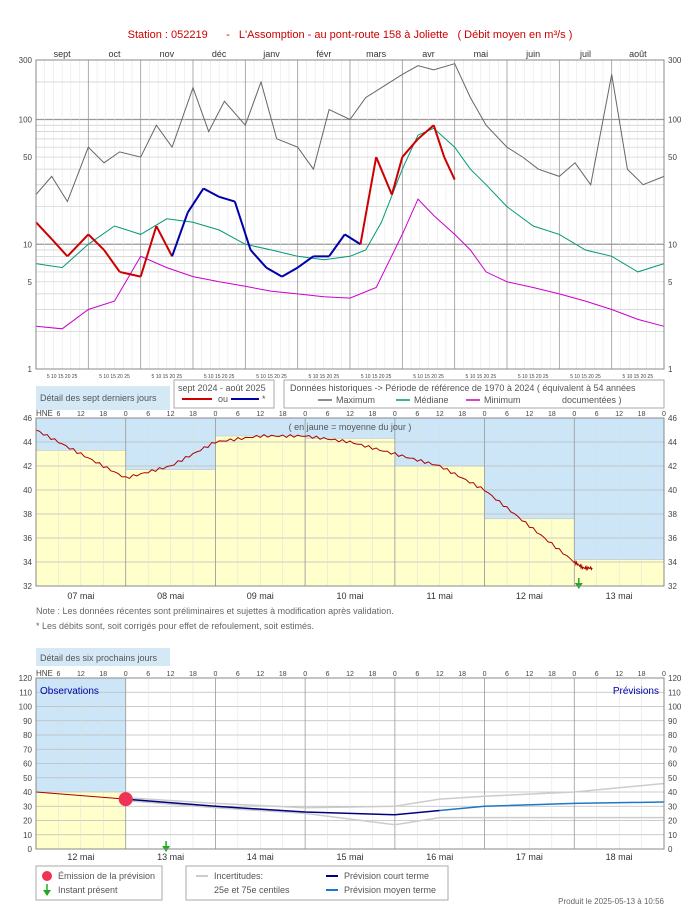 The width and height of the screenshot is (700, 910). What do you see at coordinates (27, 466) in the screenshot?
I see `y-tick-left: 42` at bounding box center [27, 466].